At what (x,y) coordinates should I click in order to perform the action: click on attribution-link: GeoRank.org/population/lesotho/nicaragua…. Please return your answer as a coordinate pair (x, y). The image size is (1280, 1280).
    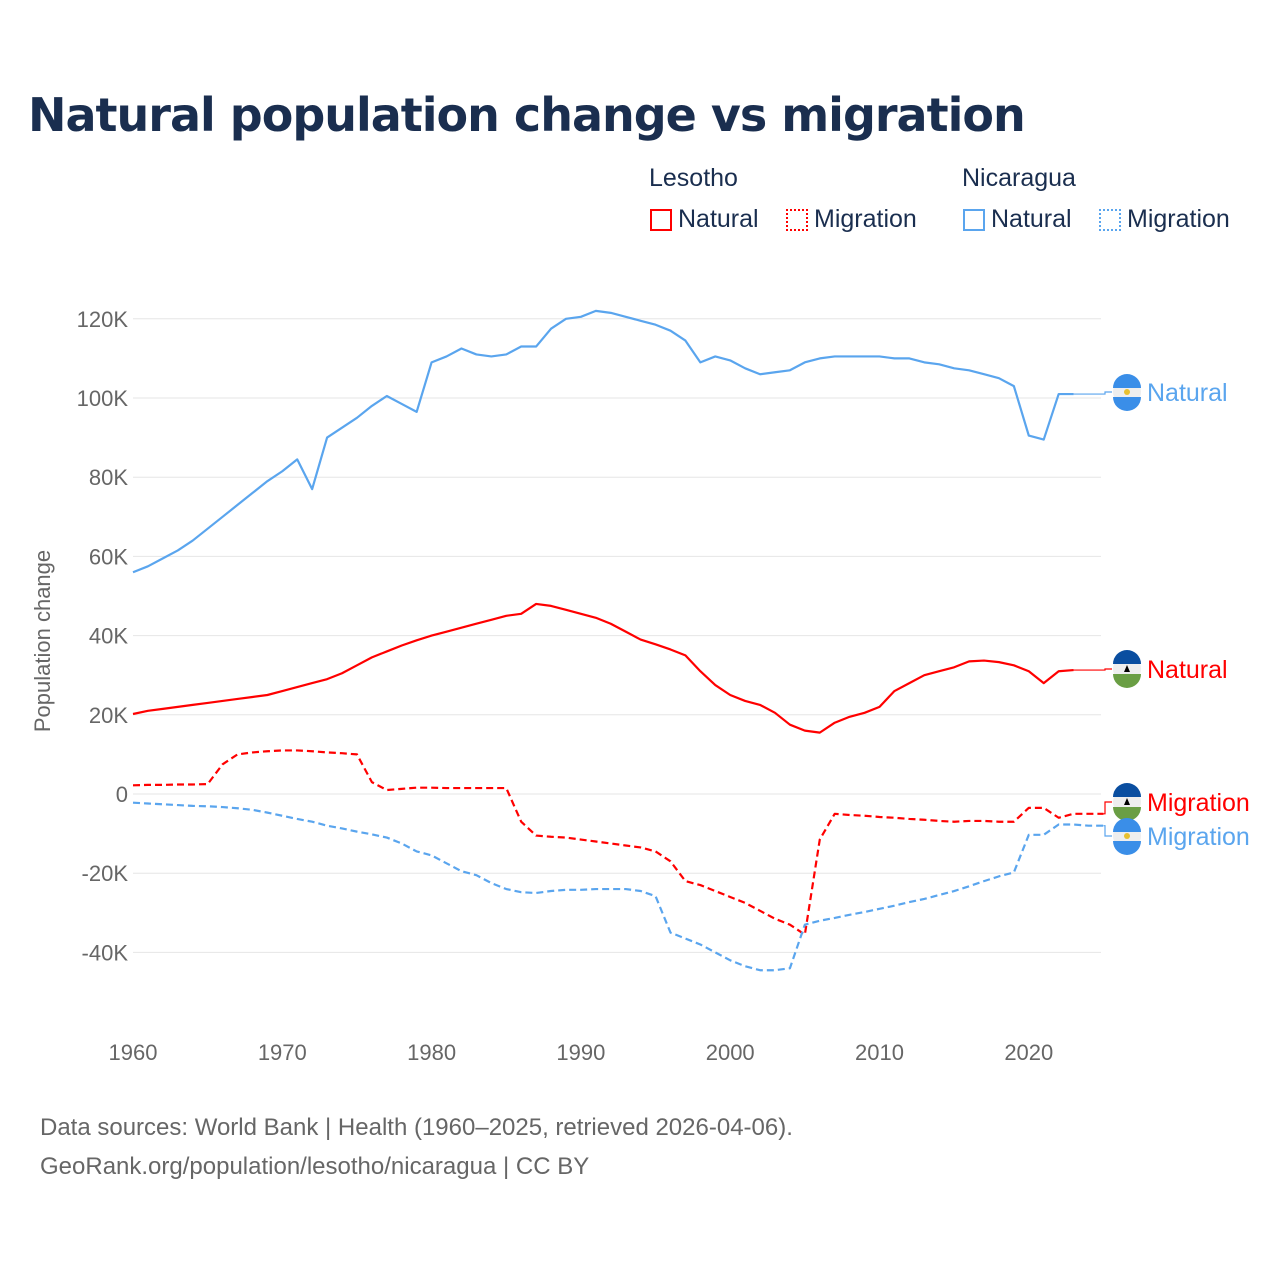
    Looking at the image, I should click on (315, 1166).